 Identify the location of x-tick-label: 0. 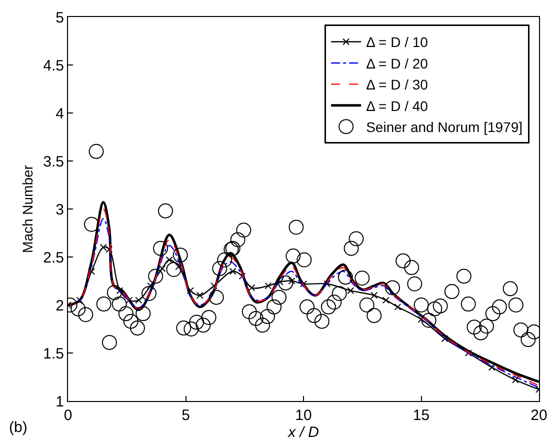
(68, 415).